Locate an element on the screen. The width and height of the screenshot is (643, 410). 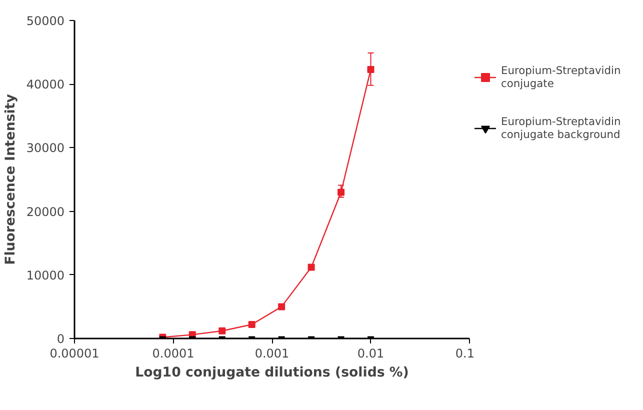
legend-label: Europium-Streptavidin conjugate background is located at coordinates (561, 128).